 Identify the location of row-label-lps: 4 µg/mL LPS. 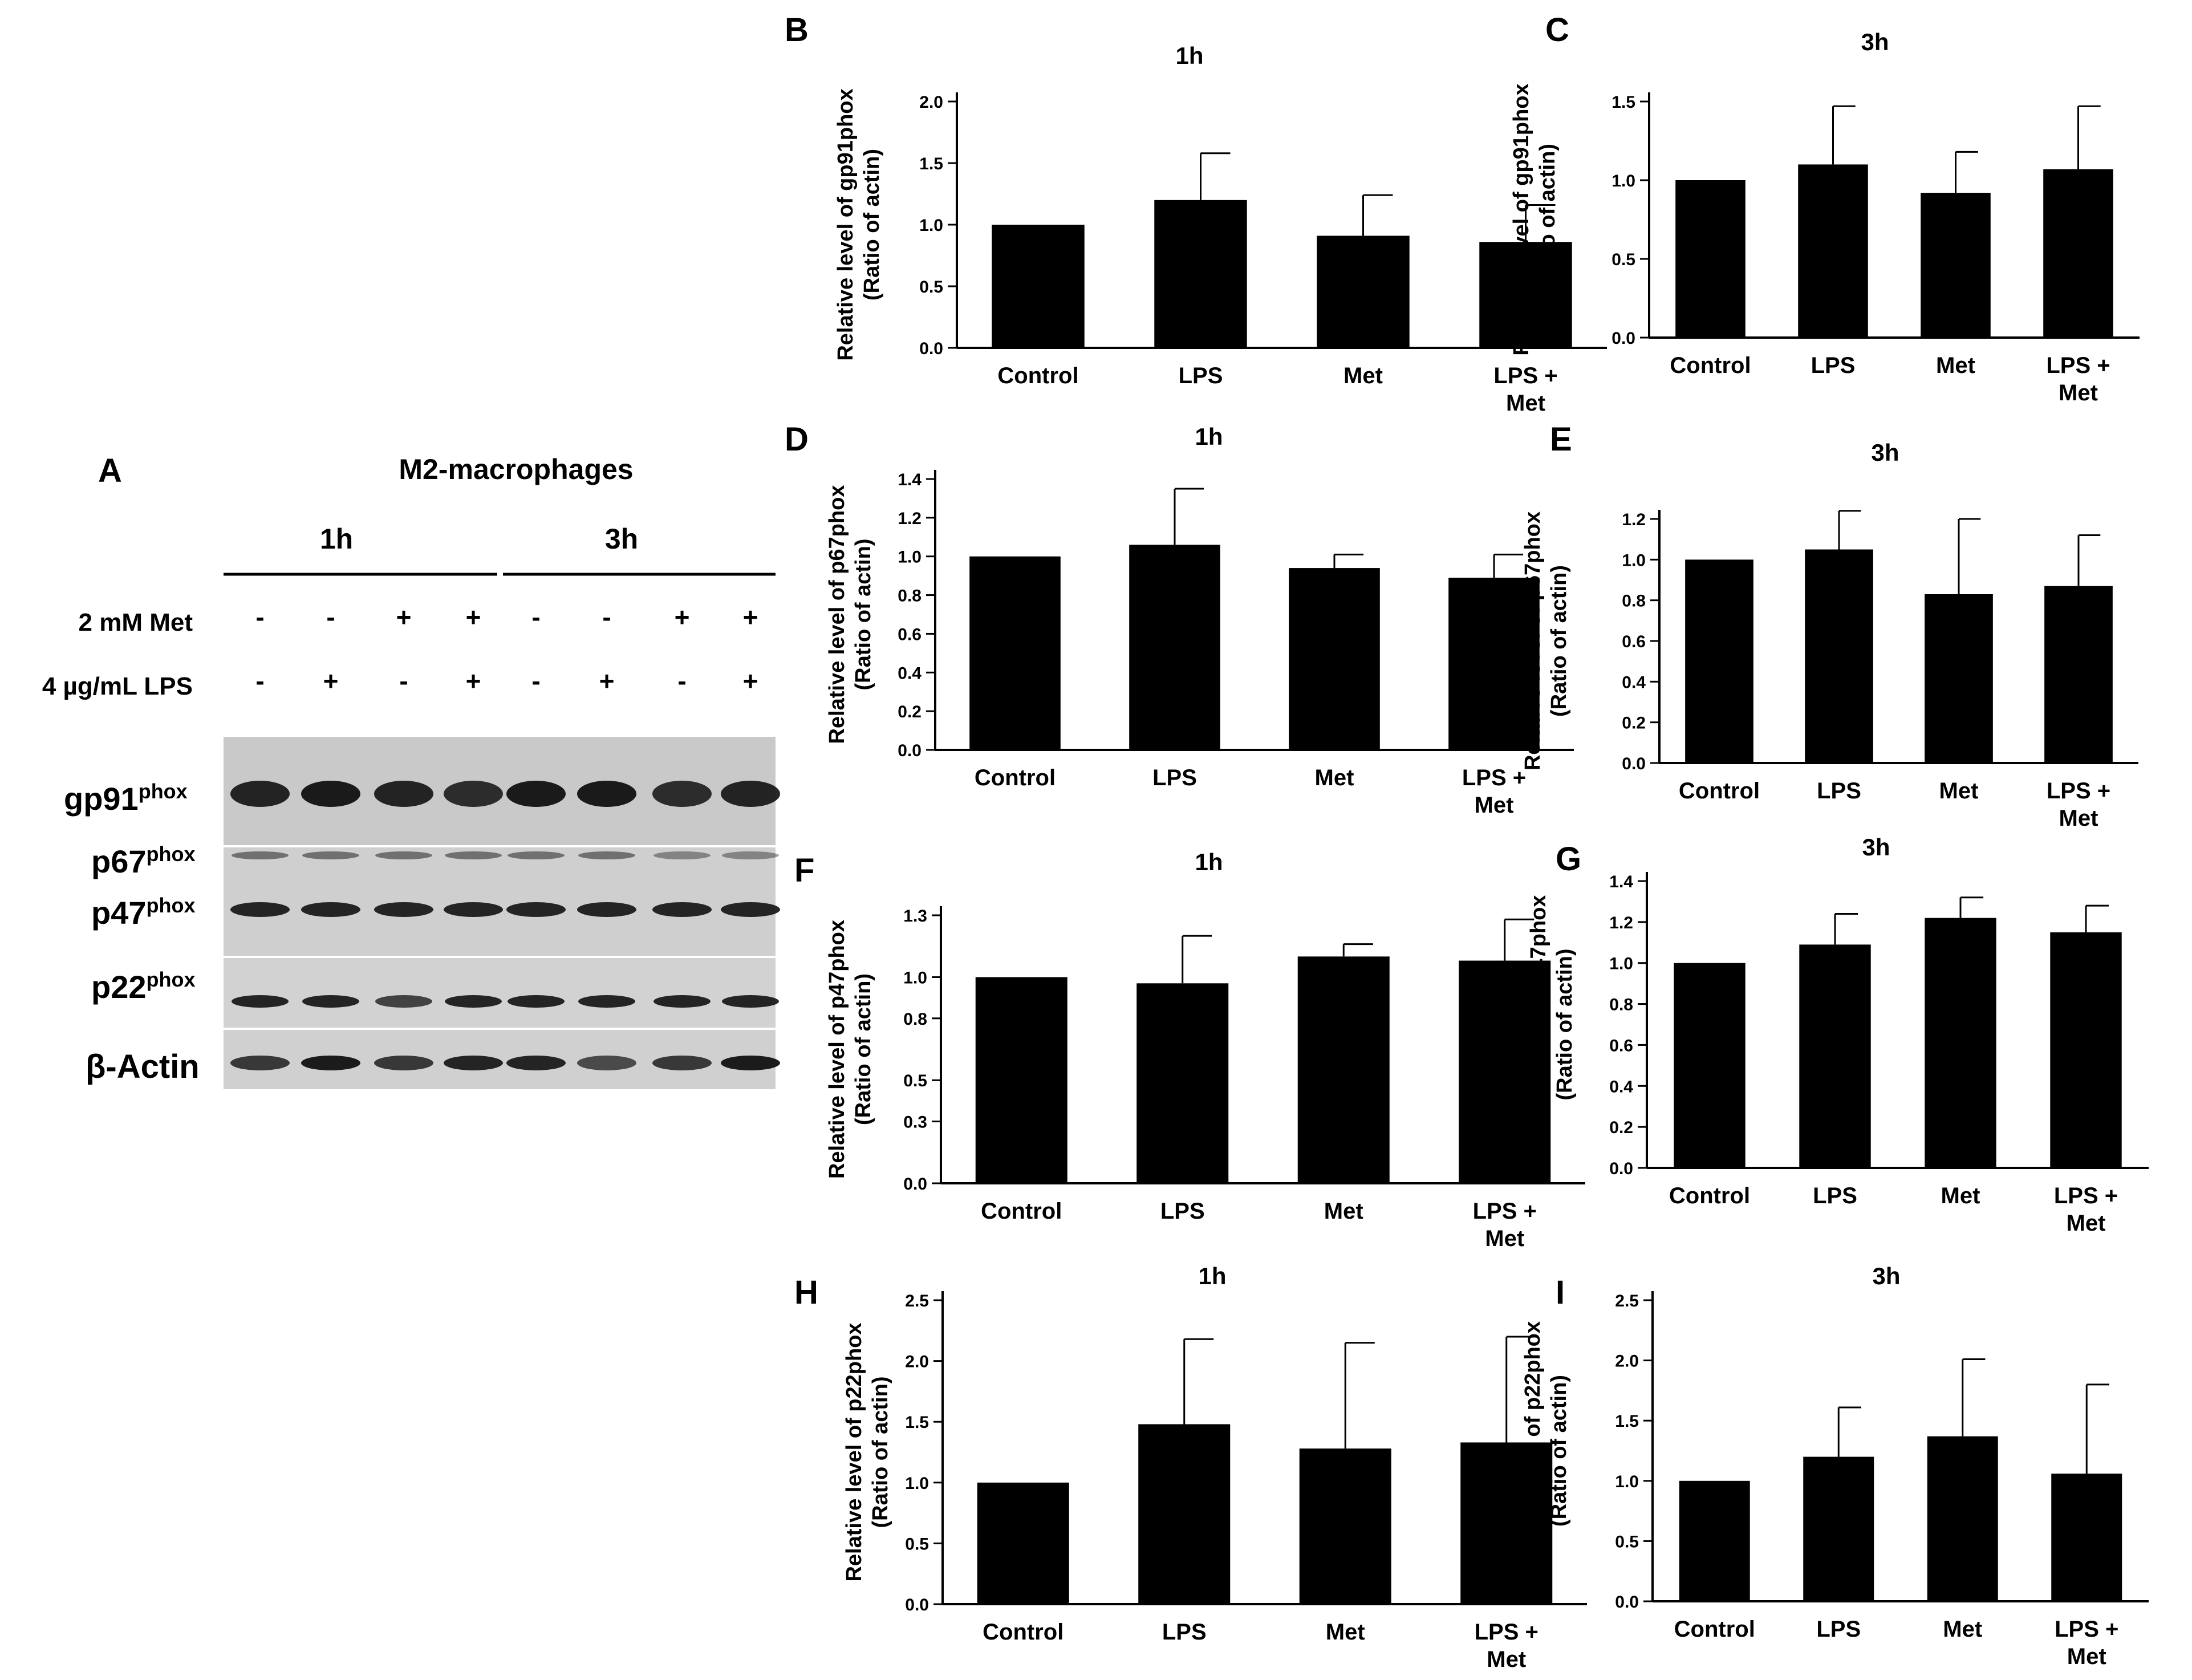
(118, 686).